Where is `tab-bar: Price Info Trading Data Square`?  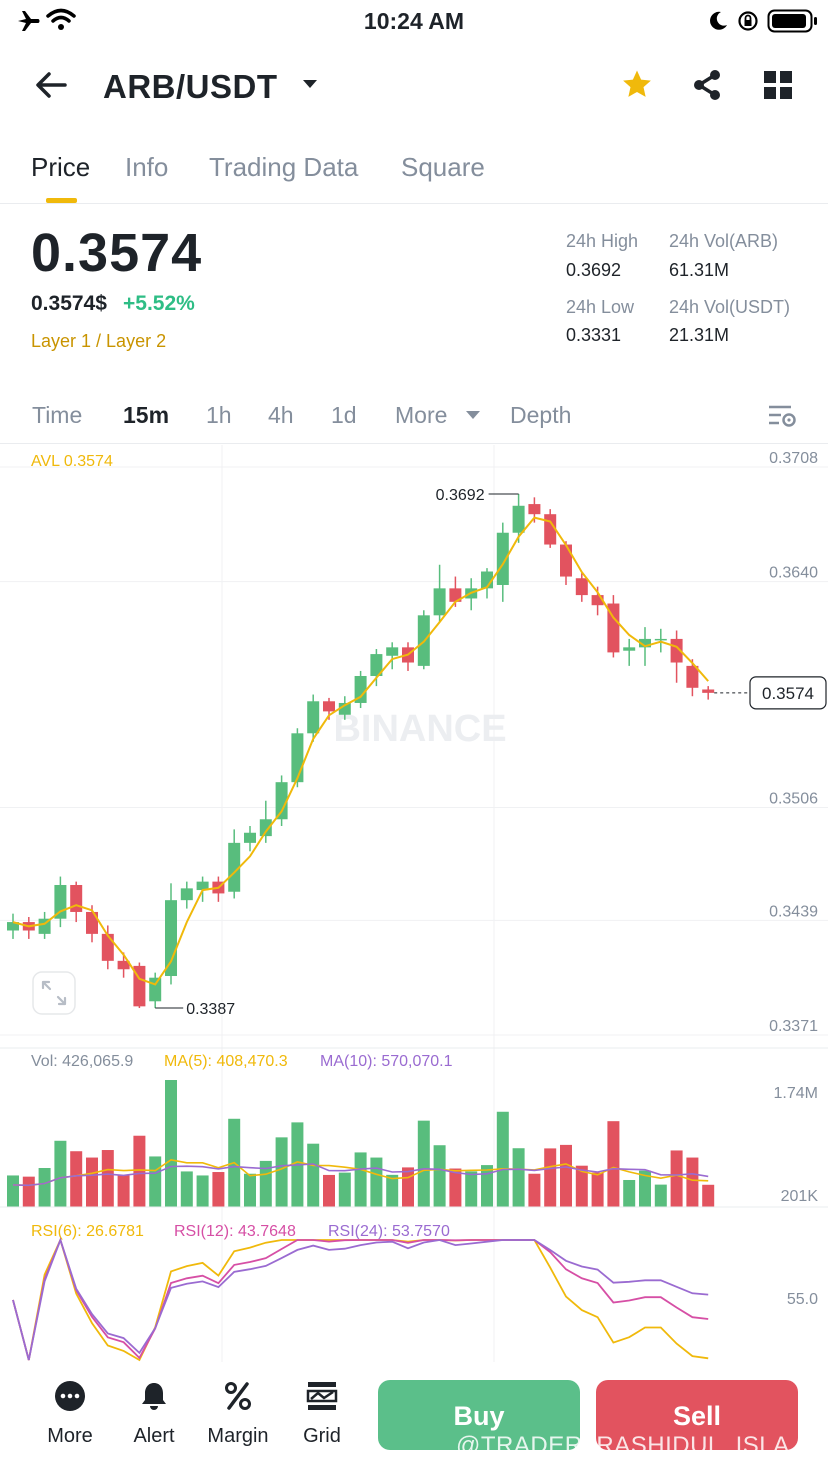 tab-bar: Price Info Trading Data Square is located at coordinates (414, 174).